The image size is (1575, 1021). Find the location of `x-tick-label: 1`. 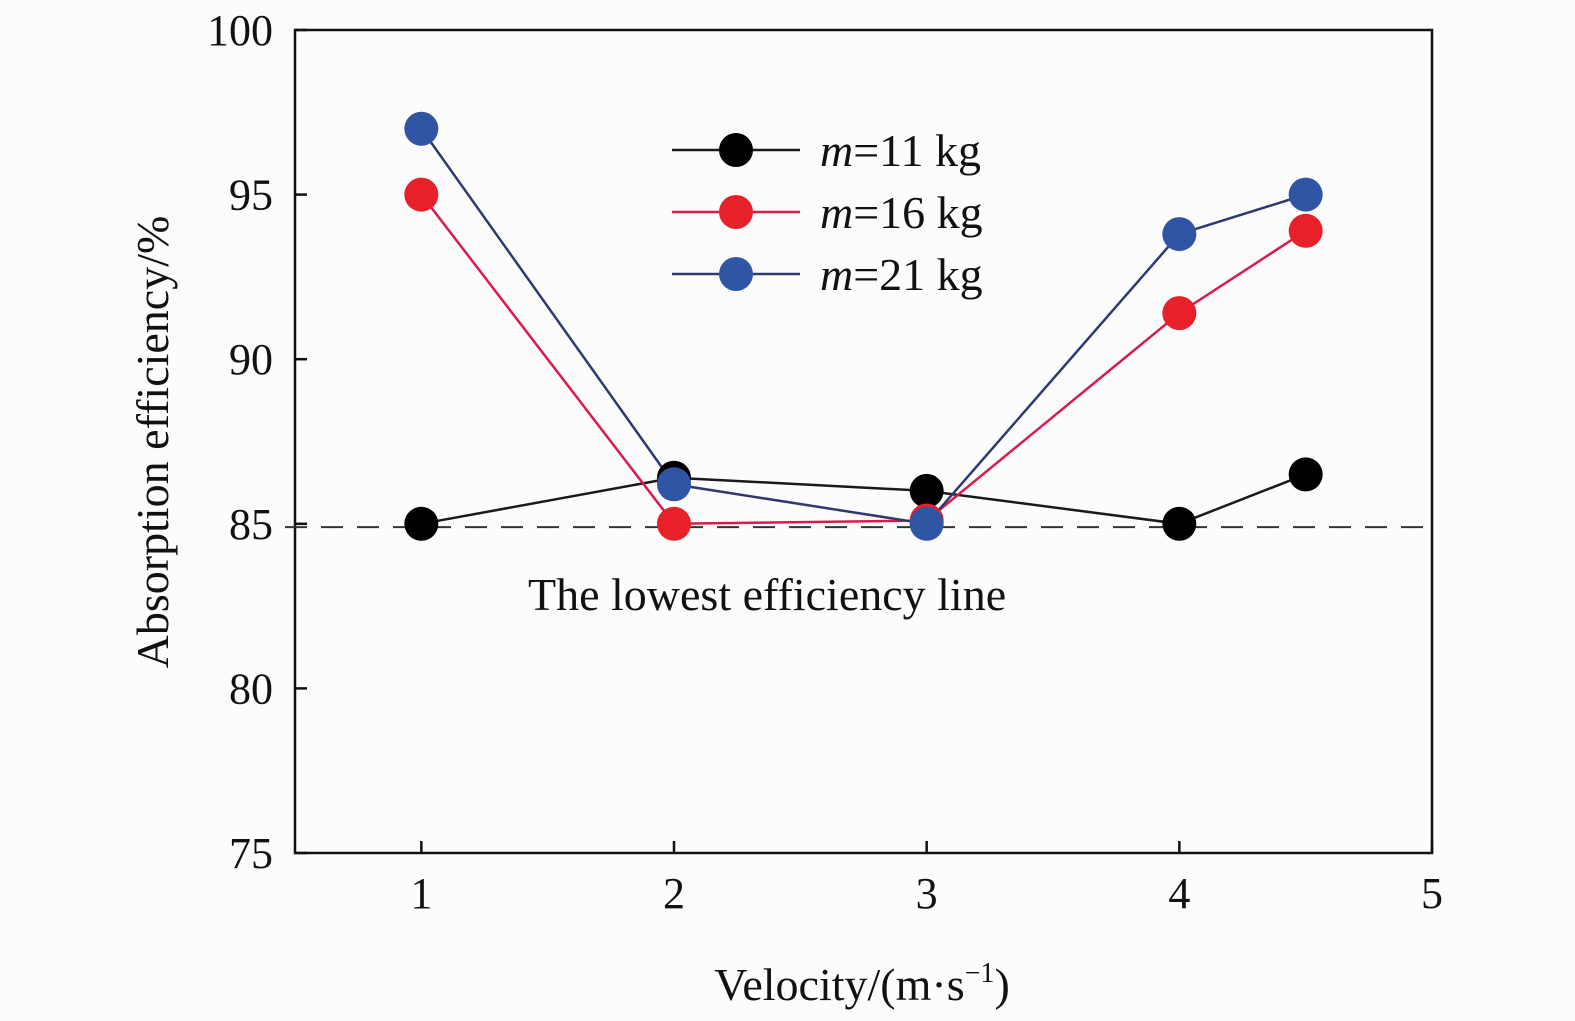

x-tick-label: 1 is located at coordinates (421, 893).